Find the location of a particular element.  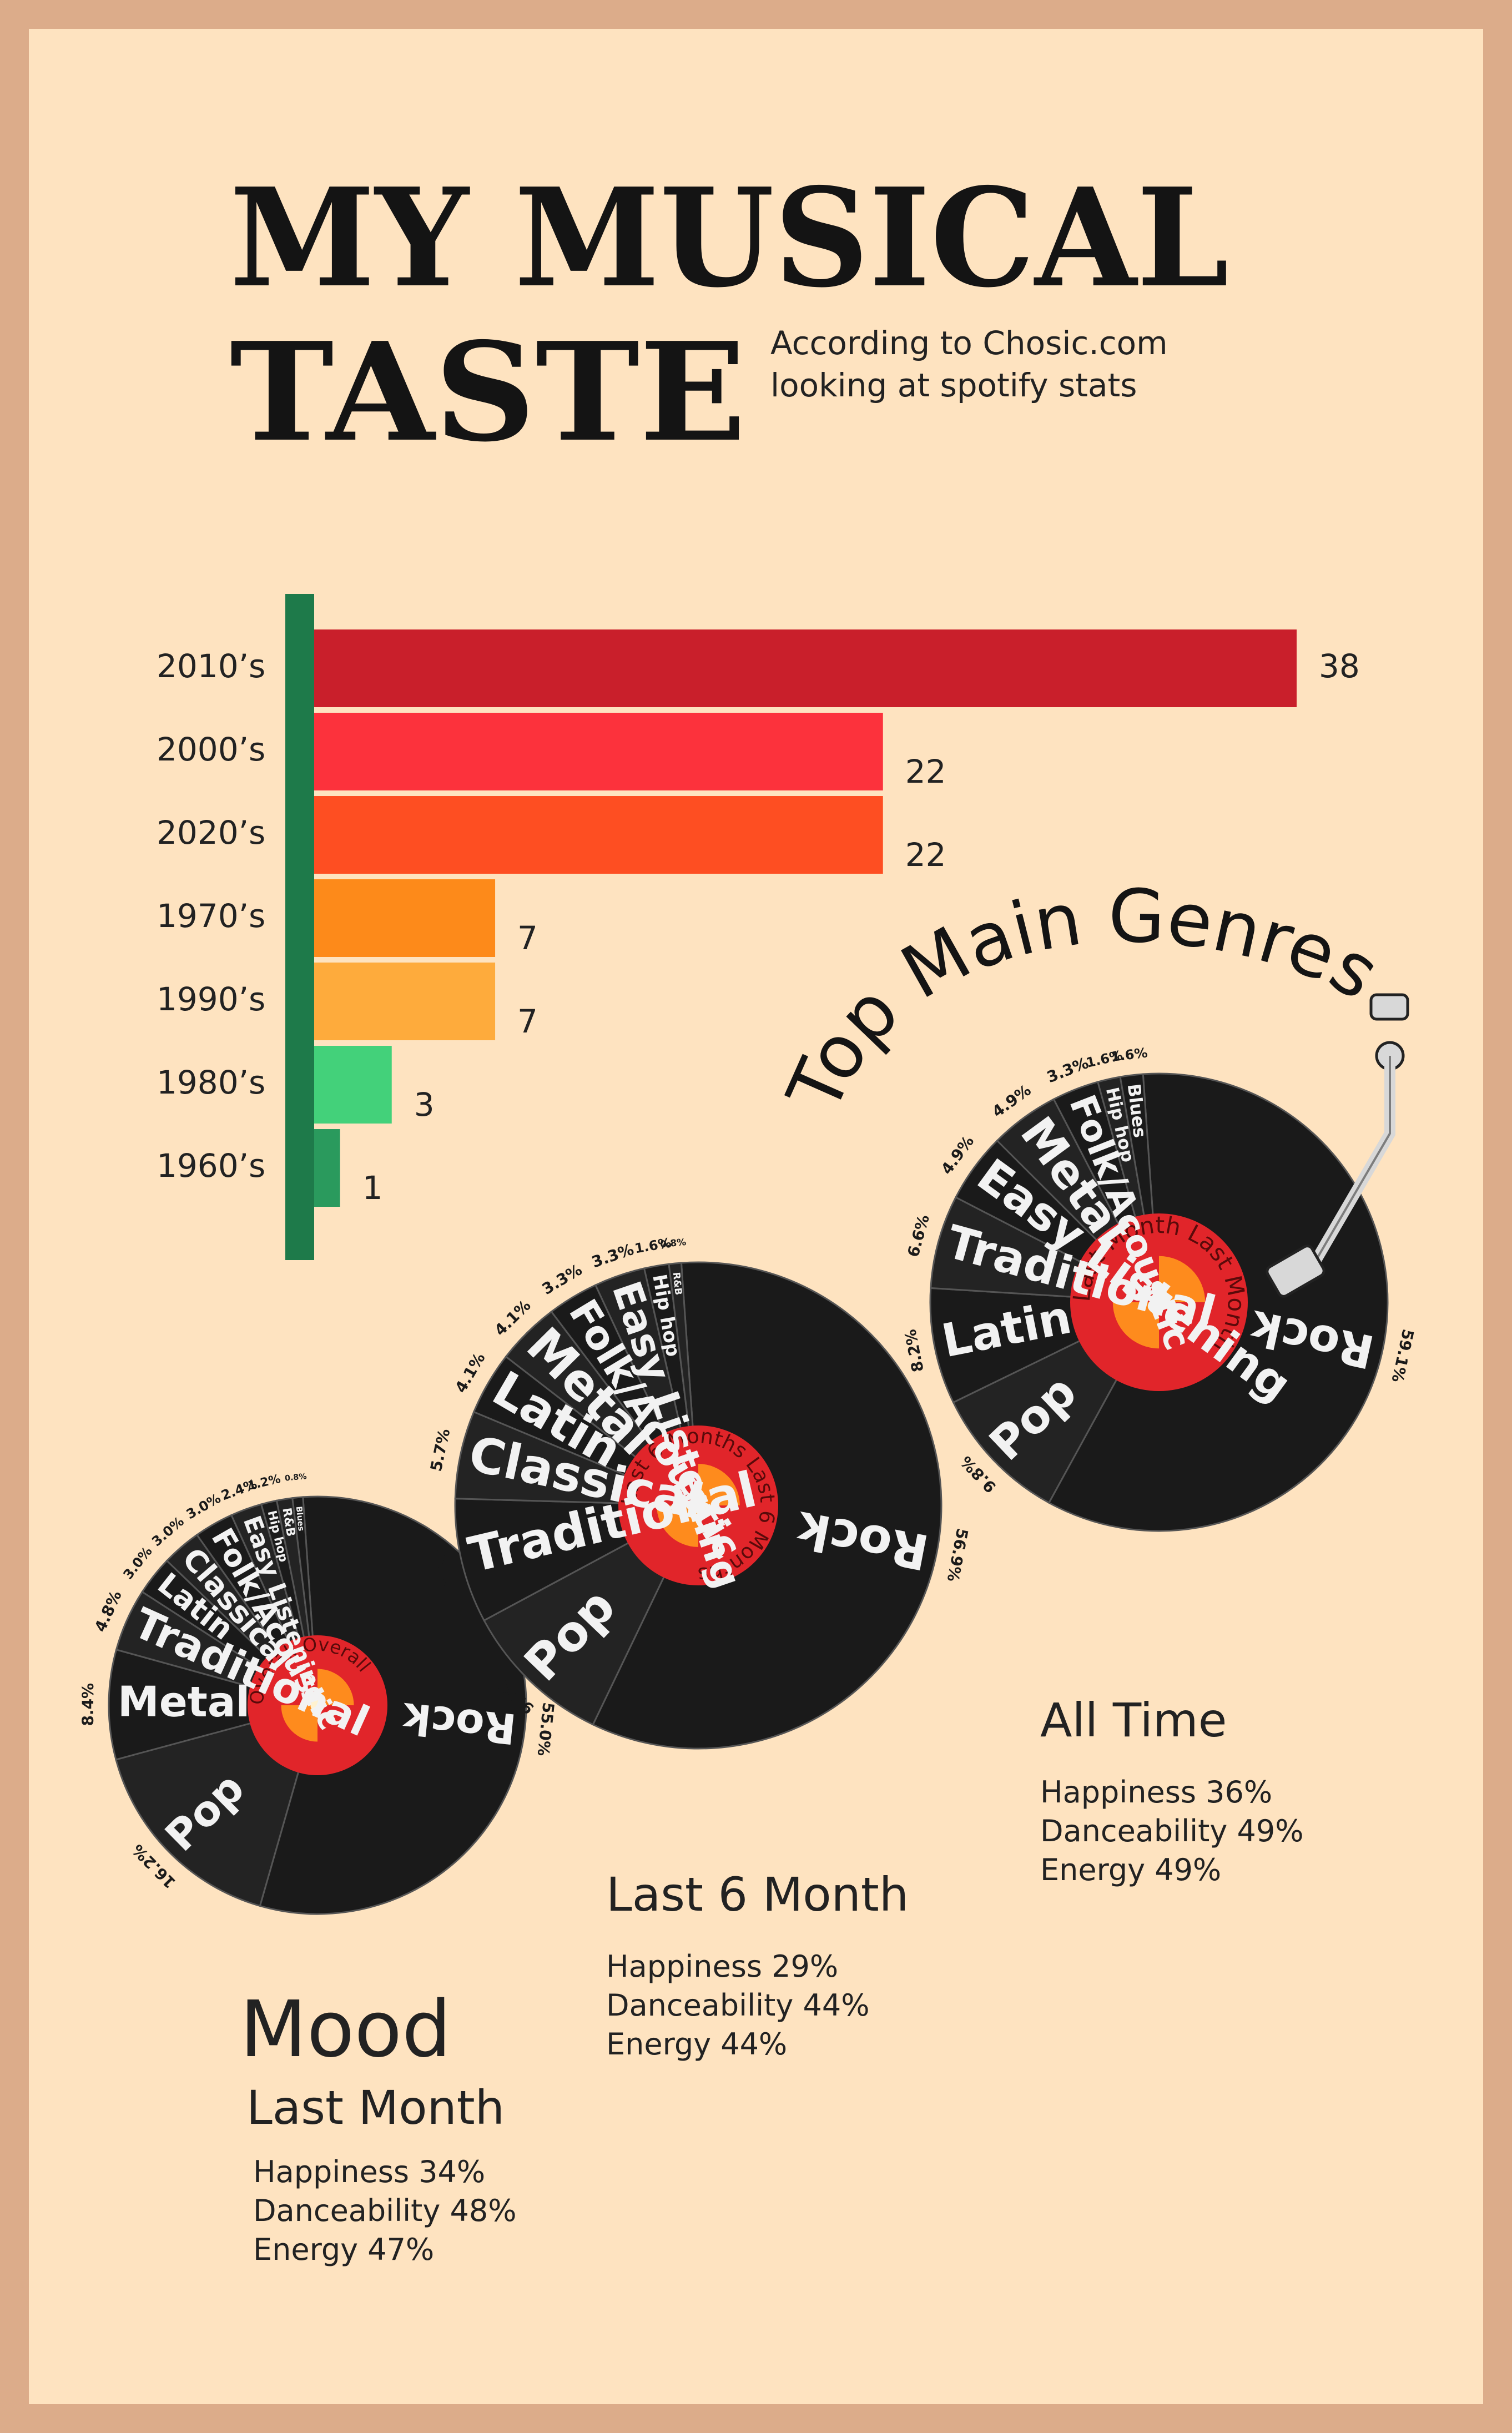

bar-axis is located at coordinates (299, 927).